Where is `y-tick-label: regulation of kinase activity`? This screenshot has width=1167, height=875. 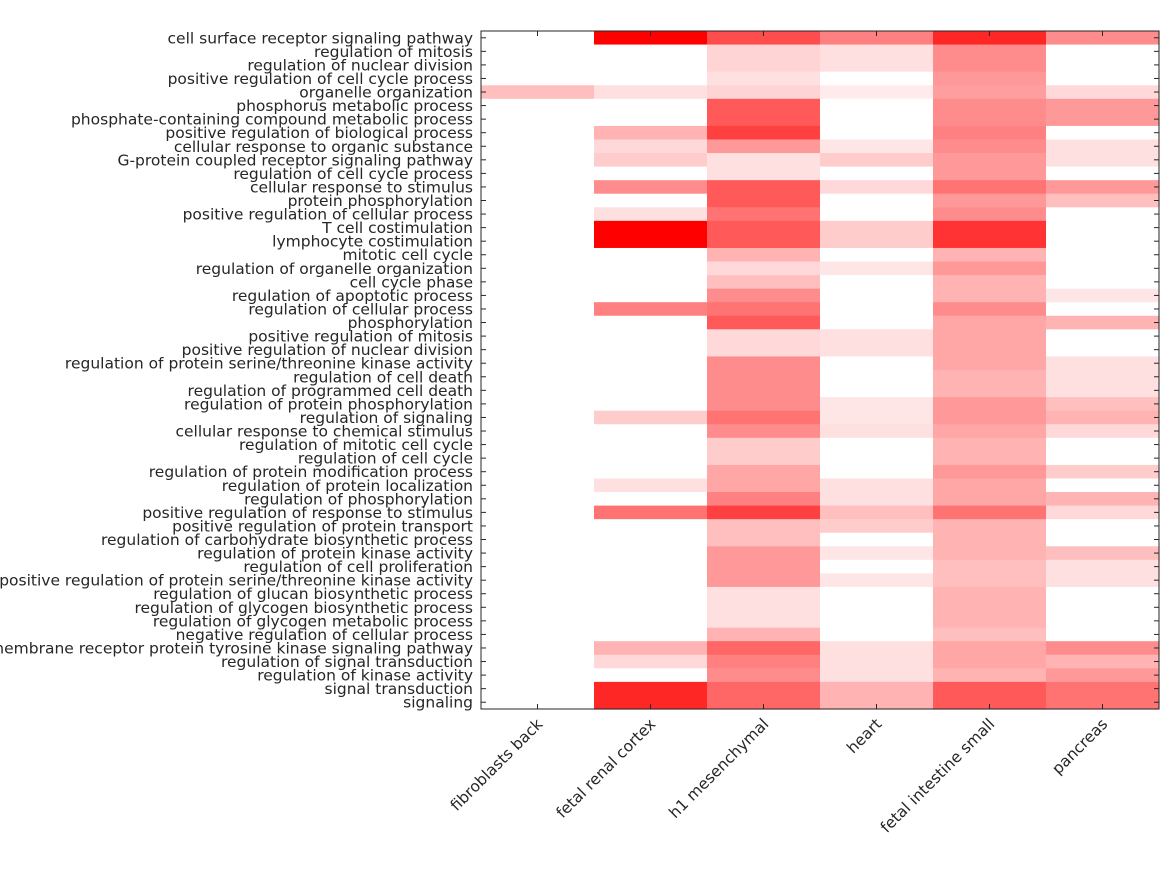
y-tick-label: regulation of kinase activity is located at coordinates (365, 676).